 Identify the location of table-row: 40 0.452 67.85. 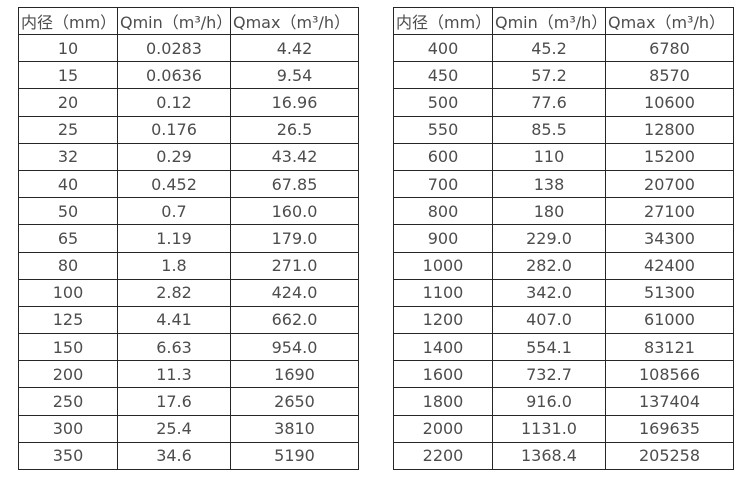
(188, 184).